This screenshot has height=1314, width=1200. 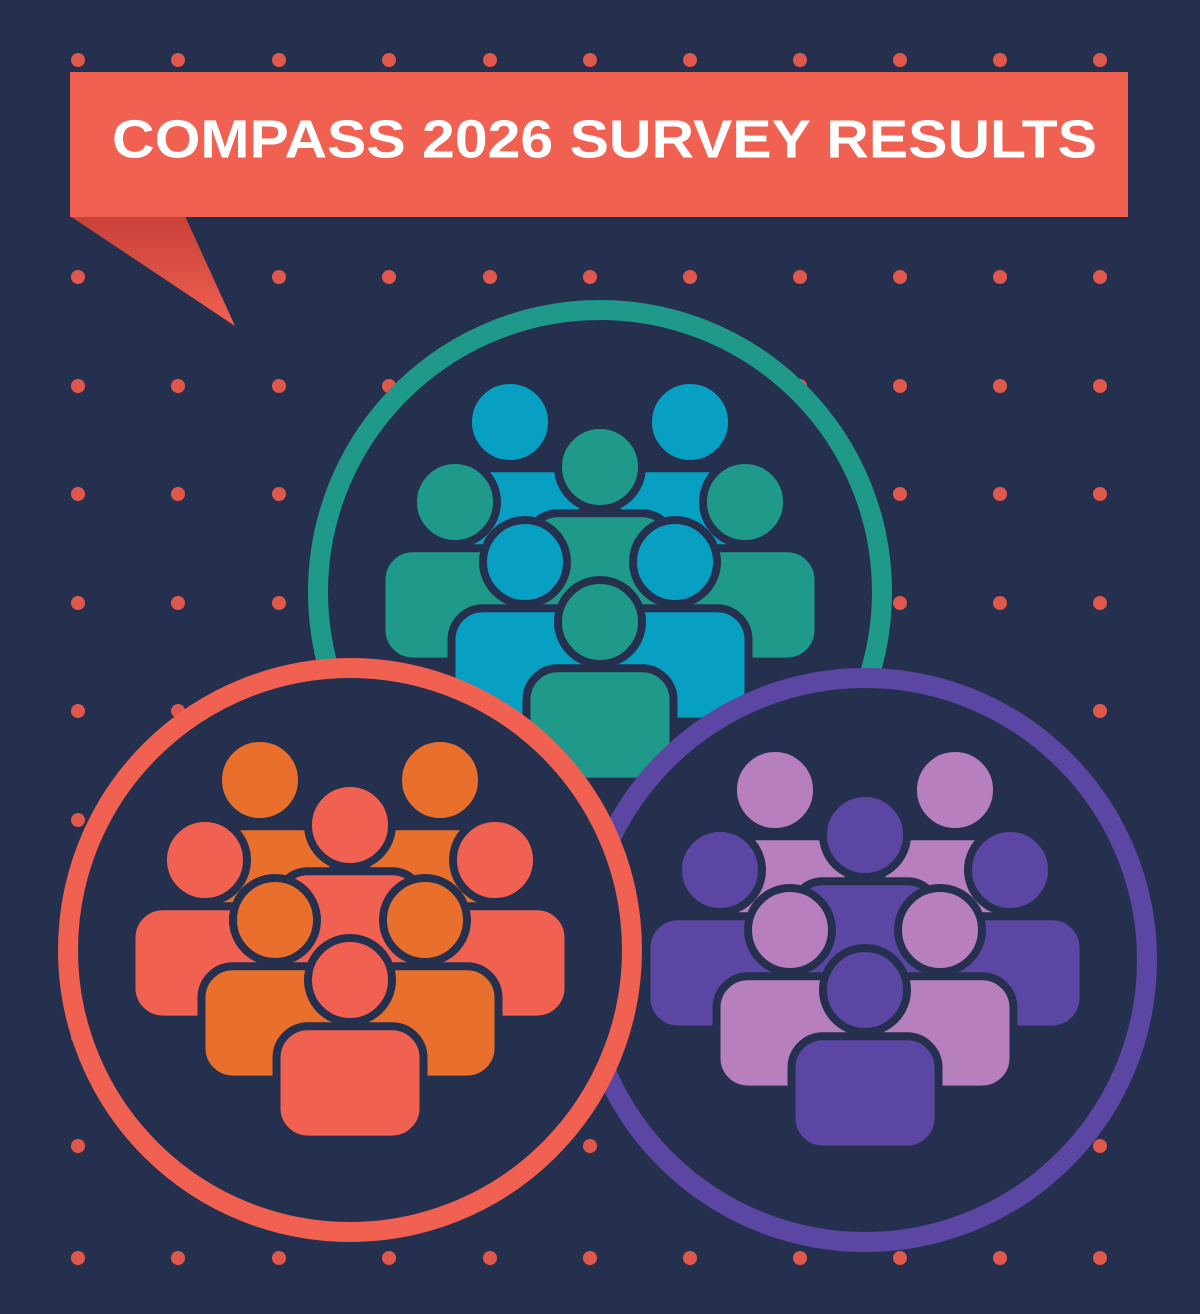 I want to click on banner-tail, so click(x=152, y=271).